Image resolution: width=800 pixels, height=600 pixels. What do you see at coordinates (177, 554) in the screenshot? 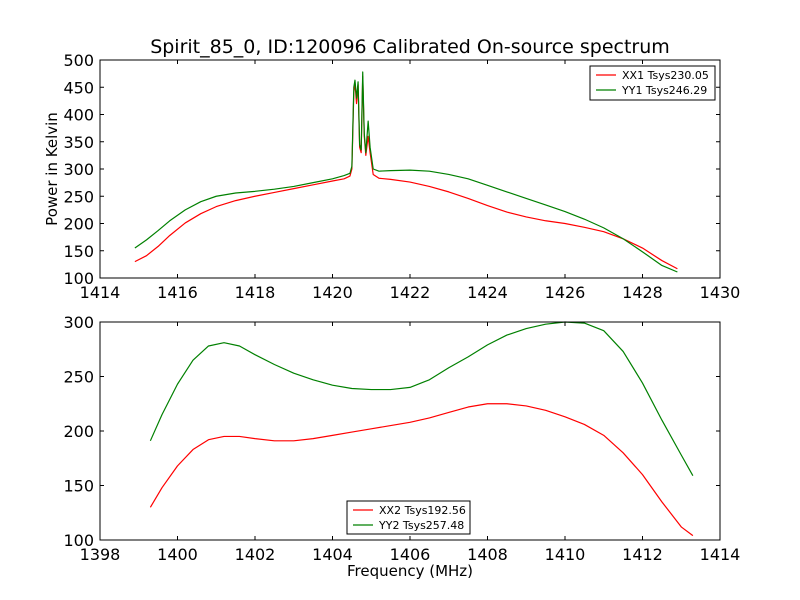
I see `x-tick-label: 1400` at bounding box center [177, 554].